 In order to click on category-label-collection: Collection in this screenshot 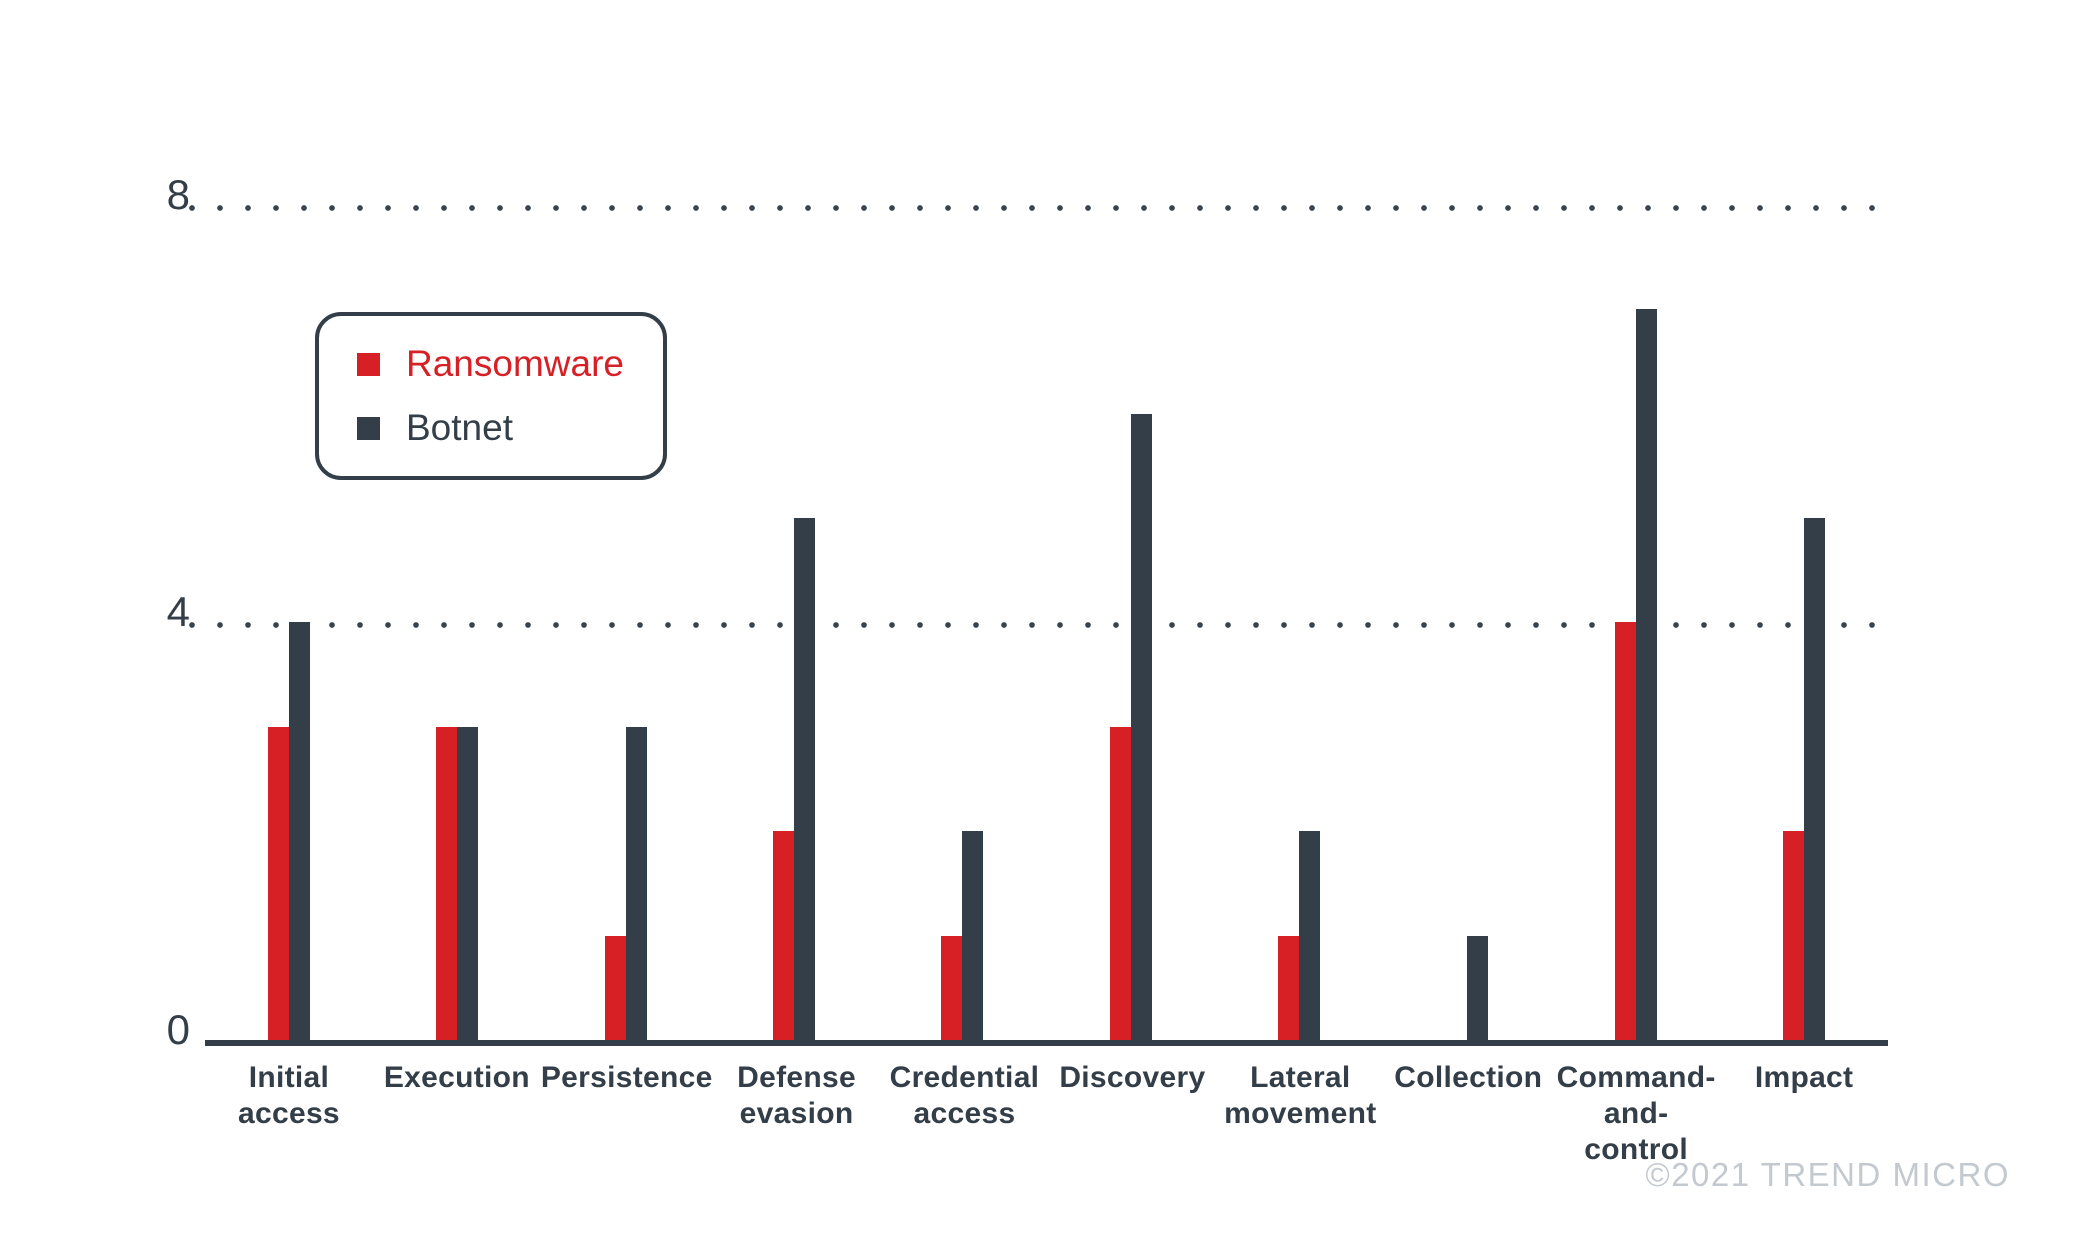, I will do `click(1468, 1077)`.